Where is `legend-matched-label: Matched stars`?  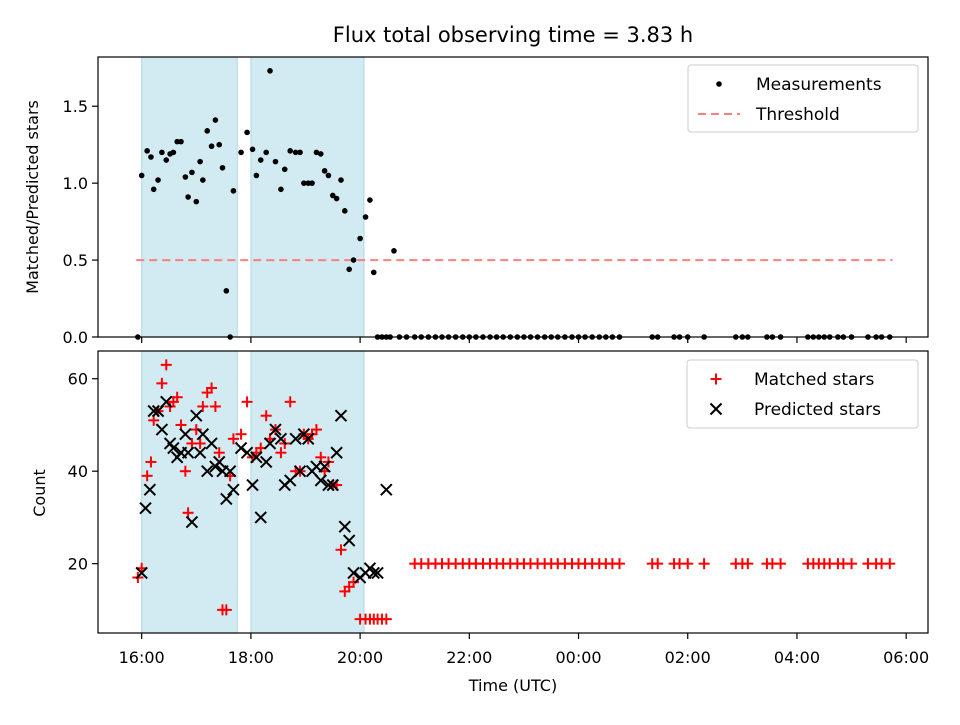 legend-matched-label: Matched stars is located at coordinates (814, 380).